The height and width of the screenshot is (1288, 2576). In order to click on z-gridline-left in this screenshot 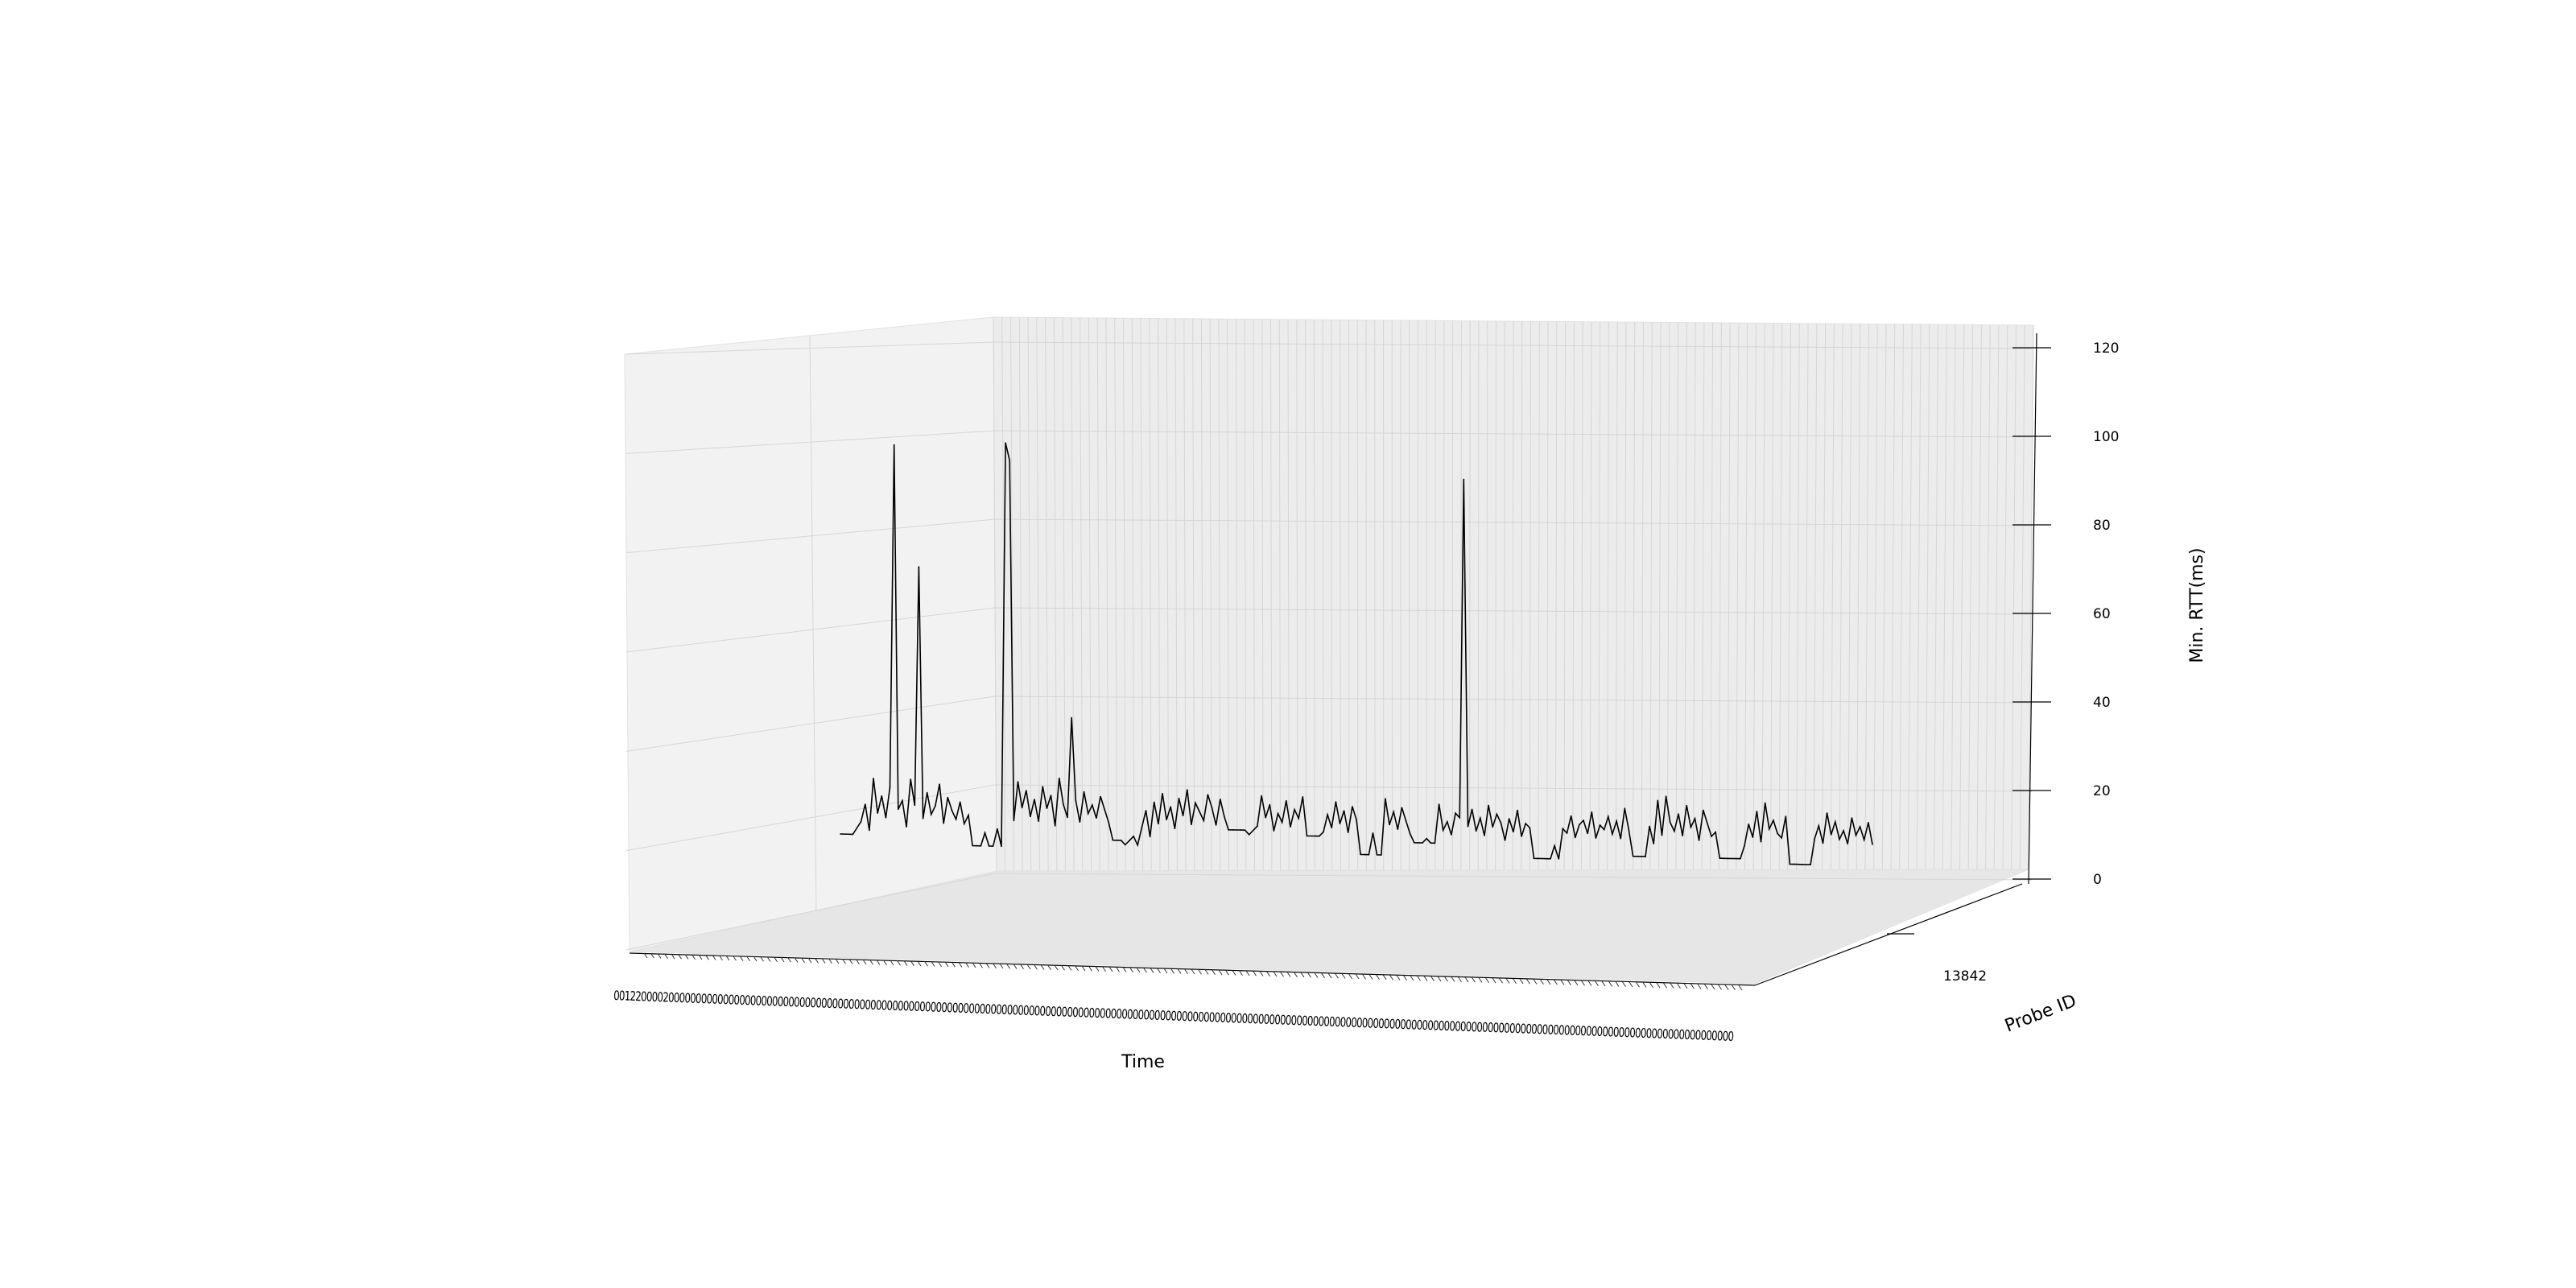, I will do `click(810, 536)`.